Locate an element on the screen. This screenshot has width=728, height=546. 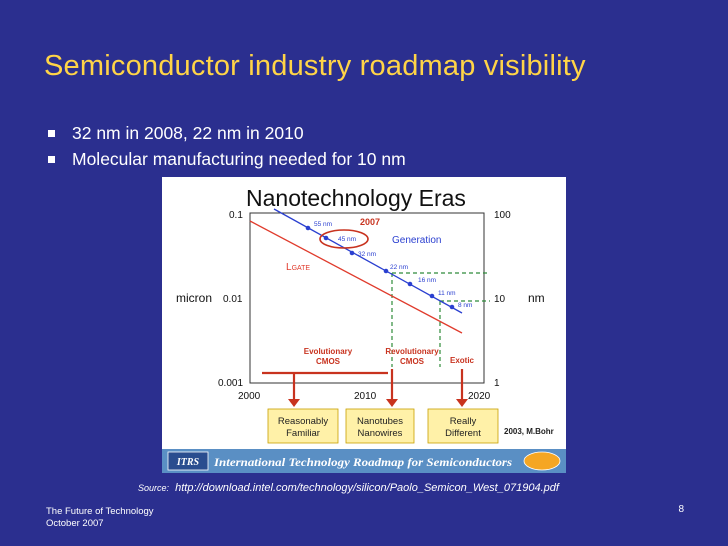
highlight-2007-ellipse is located at coordinates (344, 239).